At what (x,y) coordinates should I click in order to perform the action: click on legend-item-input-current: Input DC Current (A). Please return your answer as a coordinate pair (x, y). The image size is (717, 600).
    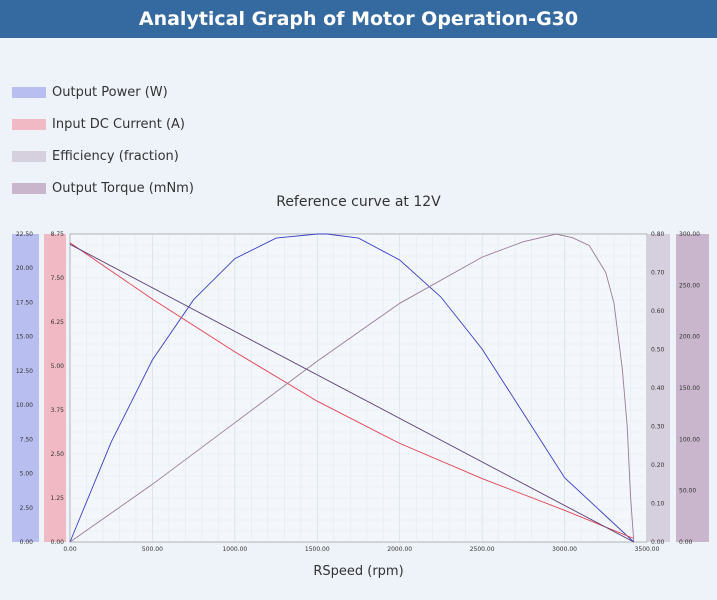
    Looking at the image, I should click on (103, 124).